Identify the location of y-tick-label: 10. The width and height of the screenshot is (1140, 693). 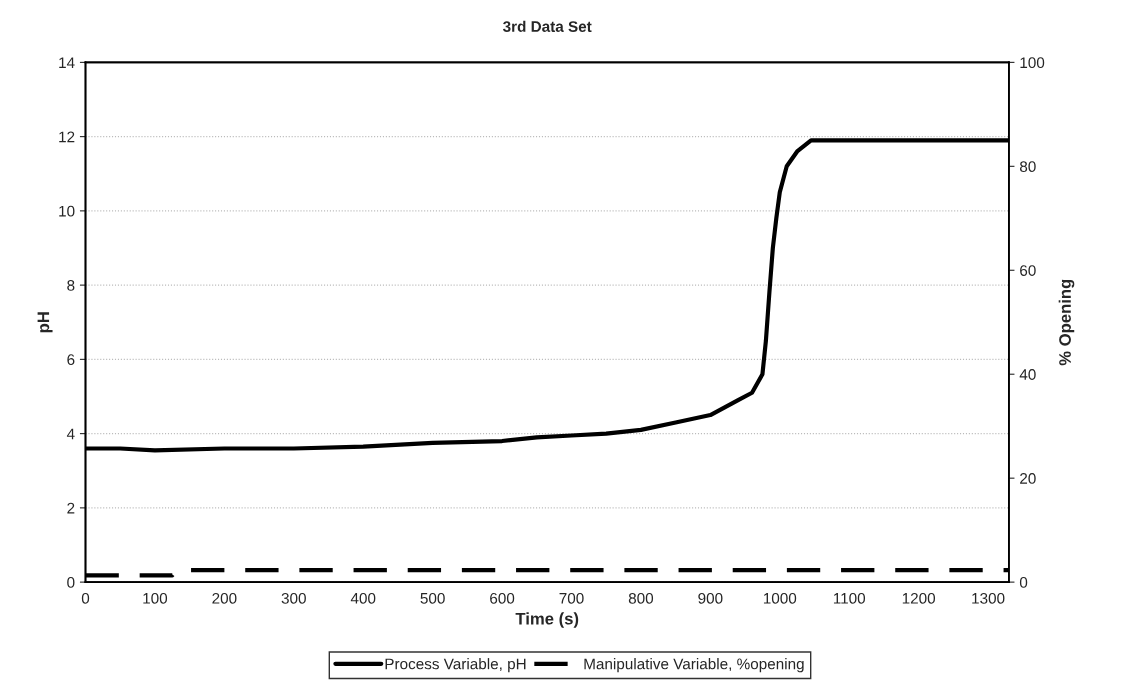
(67, 211).